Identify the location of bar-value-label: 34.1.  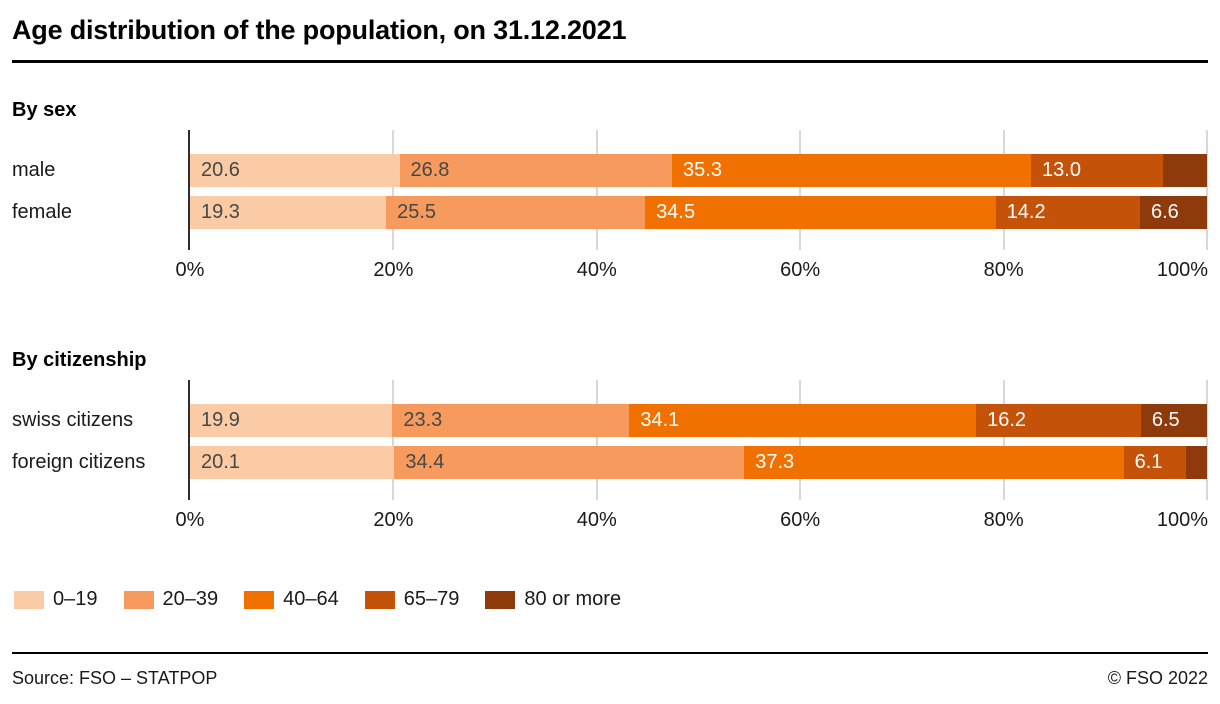
(660, 420).